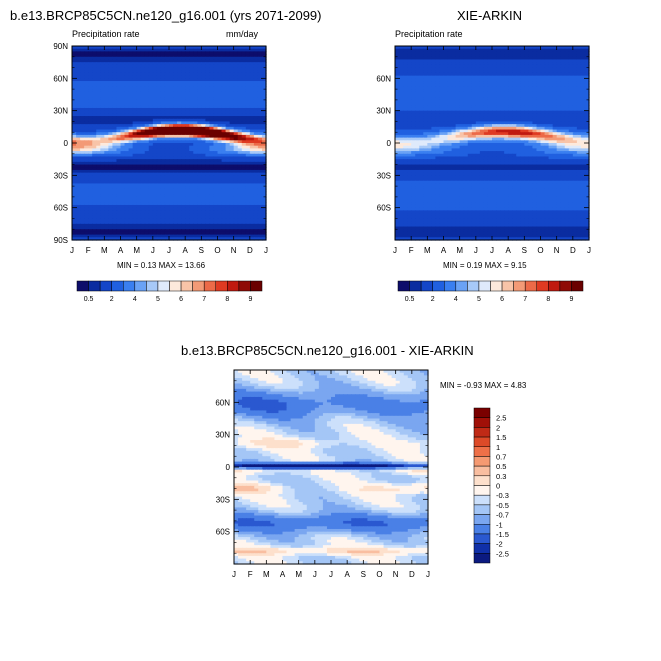  Describe the element at coordinates (153, 250) in the screenshot. I see `panel1-xtick-label: J` at that location.